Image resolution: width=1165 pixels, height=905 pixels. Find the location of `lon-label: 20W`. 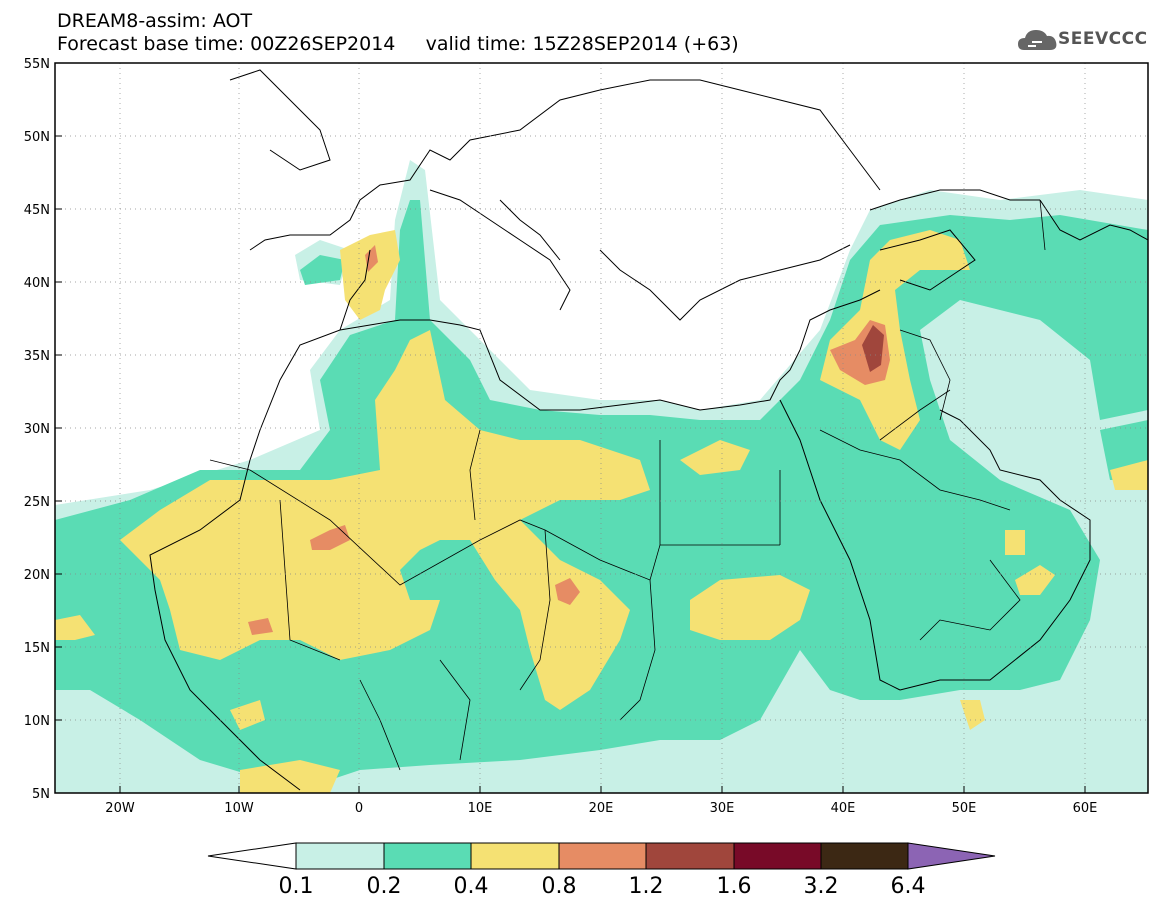

lon-label: 20W is located at coordinates (120, 808).